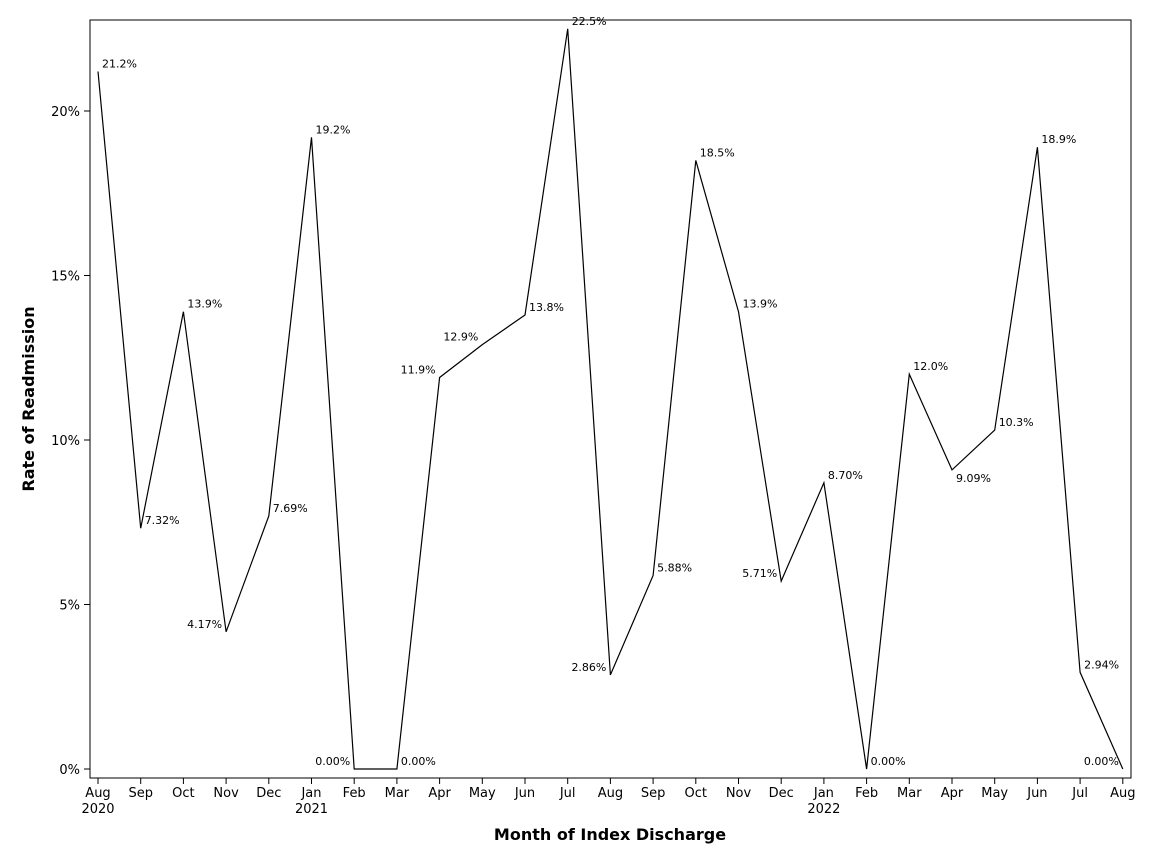  What do you see at coordinates (162, 520) in the screenshot?
I see `data-label: 7.32%` at bounding box center [162, 520].